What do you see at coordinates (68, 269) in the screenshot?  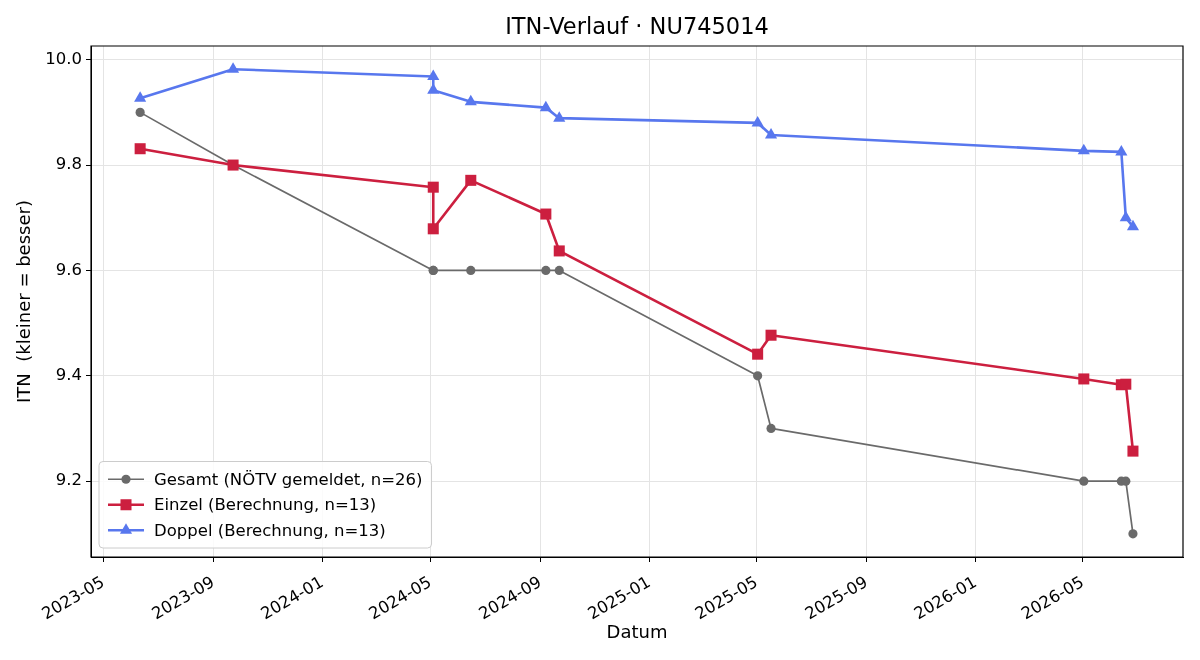 I see `y-tick-label: 9.6` at bounding box center [68, 269].